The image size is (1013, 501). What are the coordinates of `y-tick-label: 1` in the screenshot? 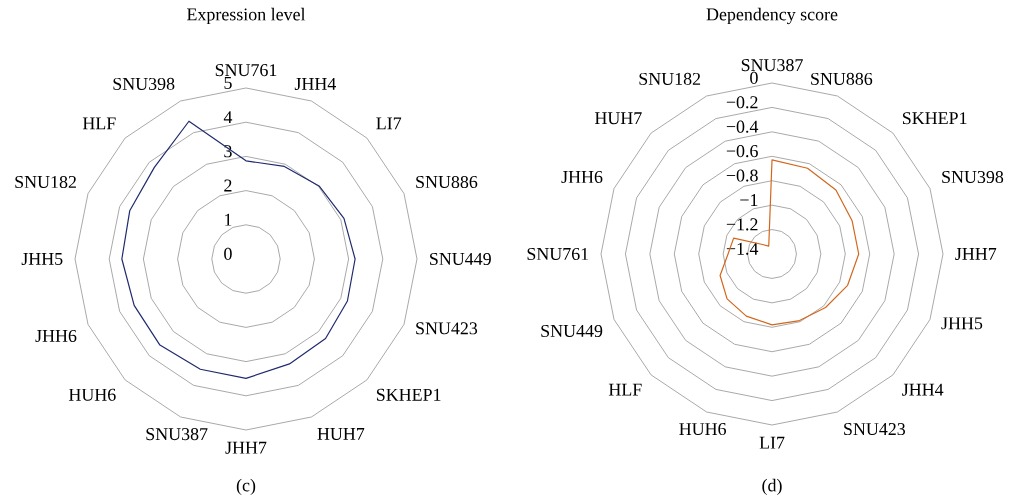 It's located at (228, 219).